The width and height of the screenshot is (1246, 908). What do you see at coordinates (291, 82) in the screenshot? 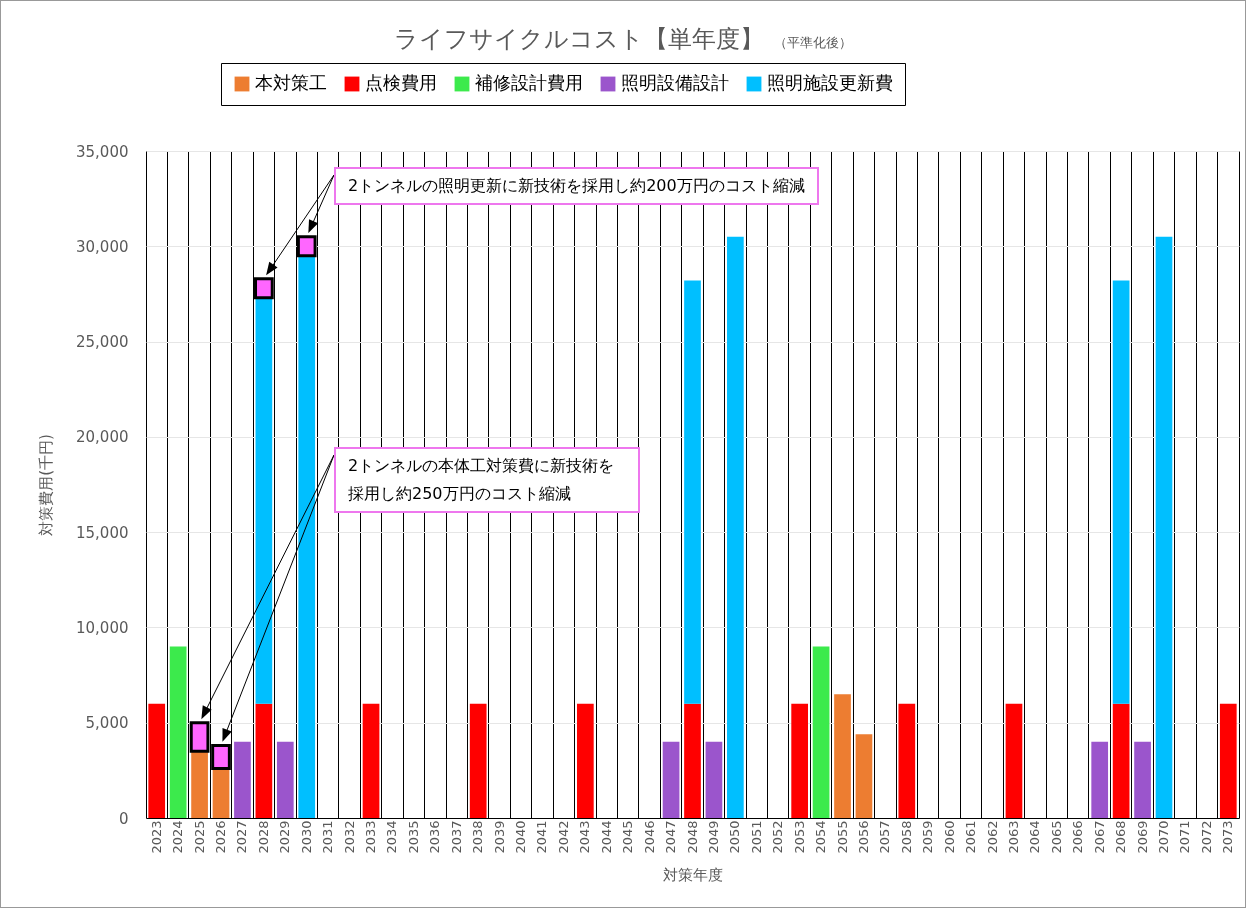
I see `legend-label: 本対策工` at bounding box center [291, 82].